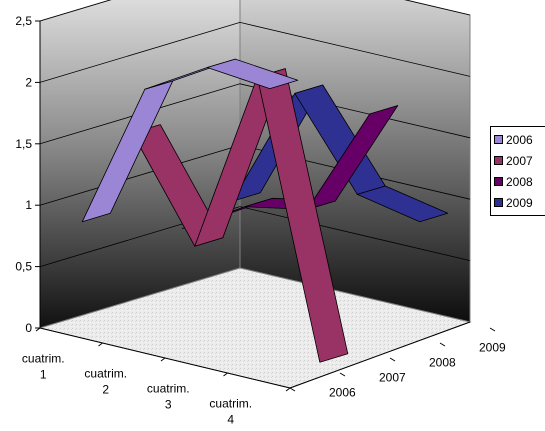 The image size is (545, 431). What do you see at coordinates (168, 397) in the screenshot?
I see `x-tick-label-3: cuatrim. 3` at bounding box center [168, 397].